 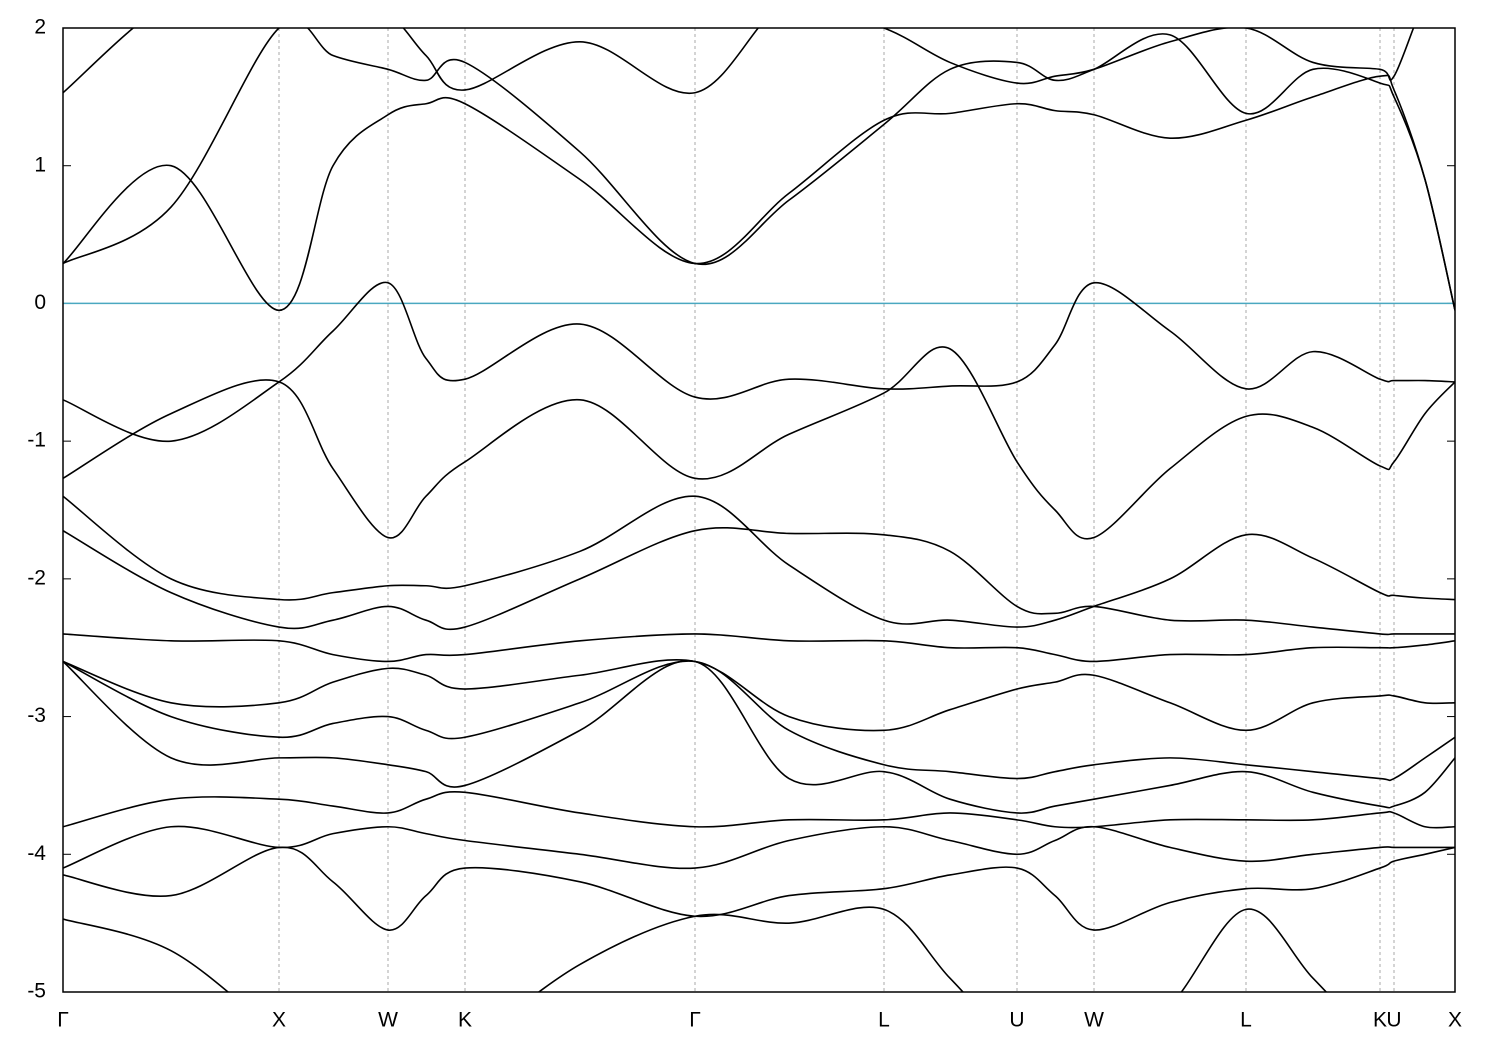 What do you see at coordinates (40, 27) in the screenshot?
I see `y-tick-label: 2` at bounding box center [40, 27].